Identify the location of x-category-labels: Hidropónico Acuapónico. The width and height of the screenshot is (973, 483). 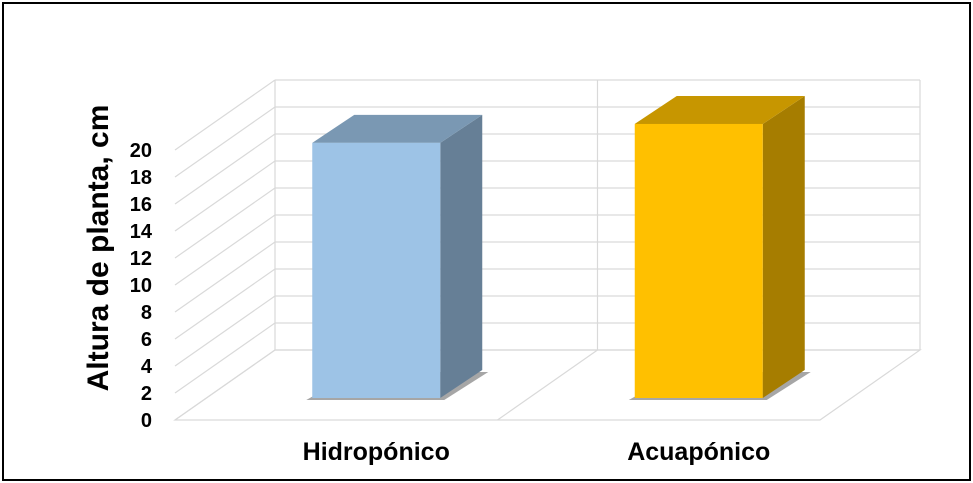
(537, 452).